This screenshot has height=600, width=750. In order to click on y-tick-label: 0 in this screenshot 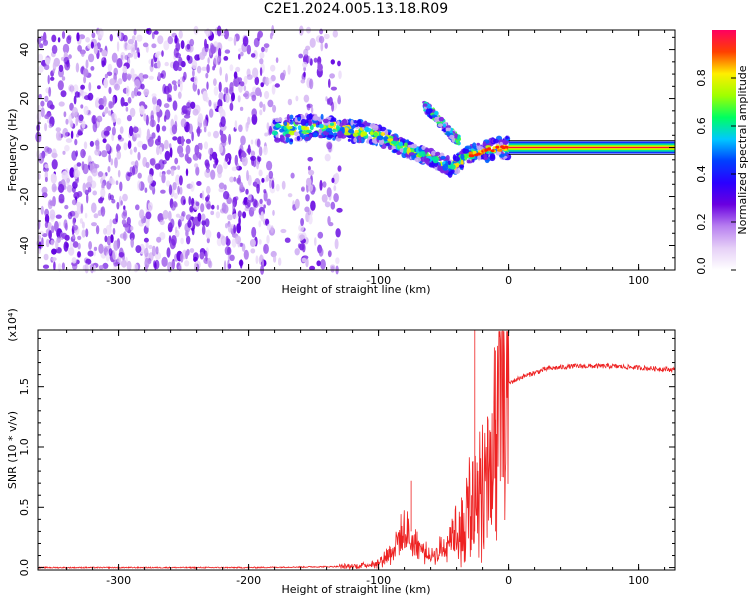, I will do `click(24, 147)`.